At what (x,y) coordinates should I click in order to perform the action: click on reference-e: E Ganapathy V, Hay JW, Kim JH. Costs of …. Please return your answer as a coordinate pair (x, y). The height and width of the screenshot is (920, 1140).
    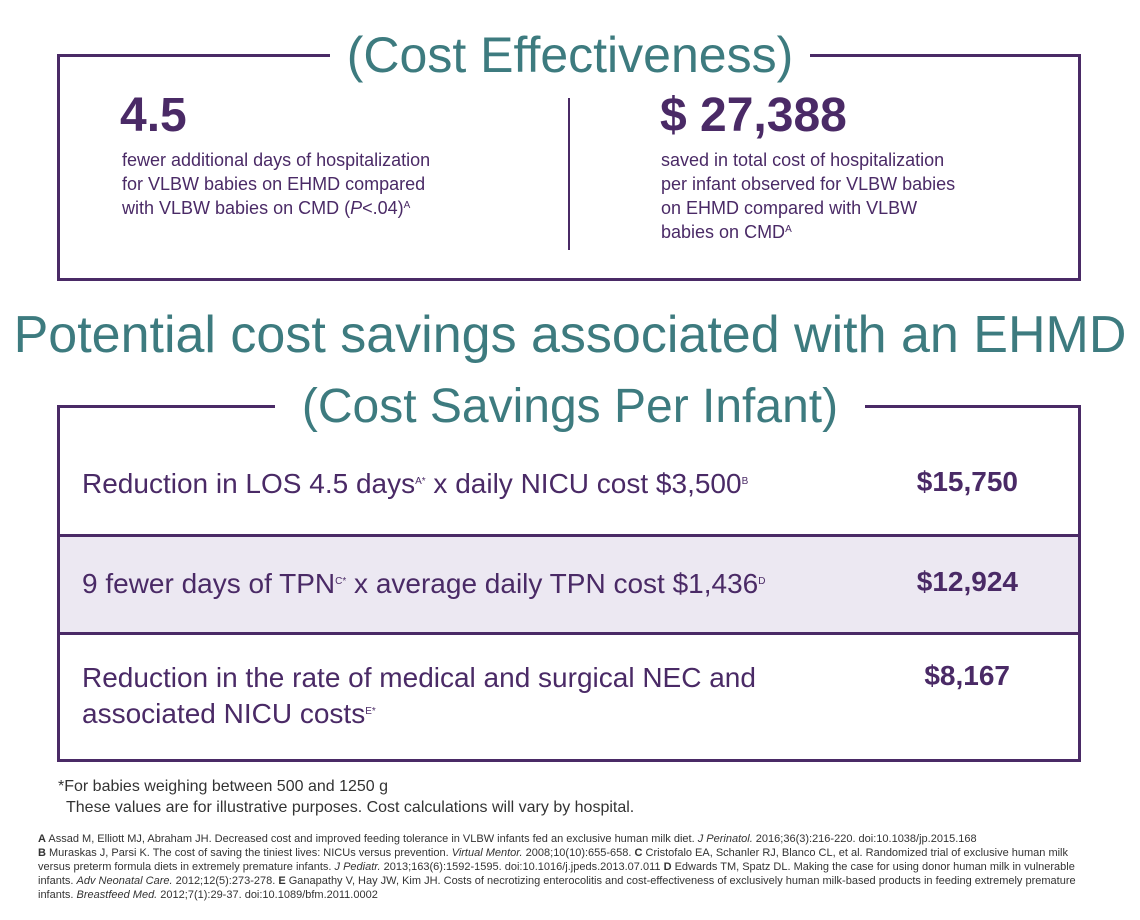
    Looking at the image, I should click on (557, 888).